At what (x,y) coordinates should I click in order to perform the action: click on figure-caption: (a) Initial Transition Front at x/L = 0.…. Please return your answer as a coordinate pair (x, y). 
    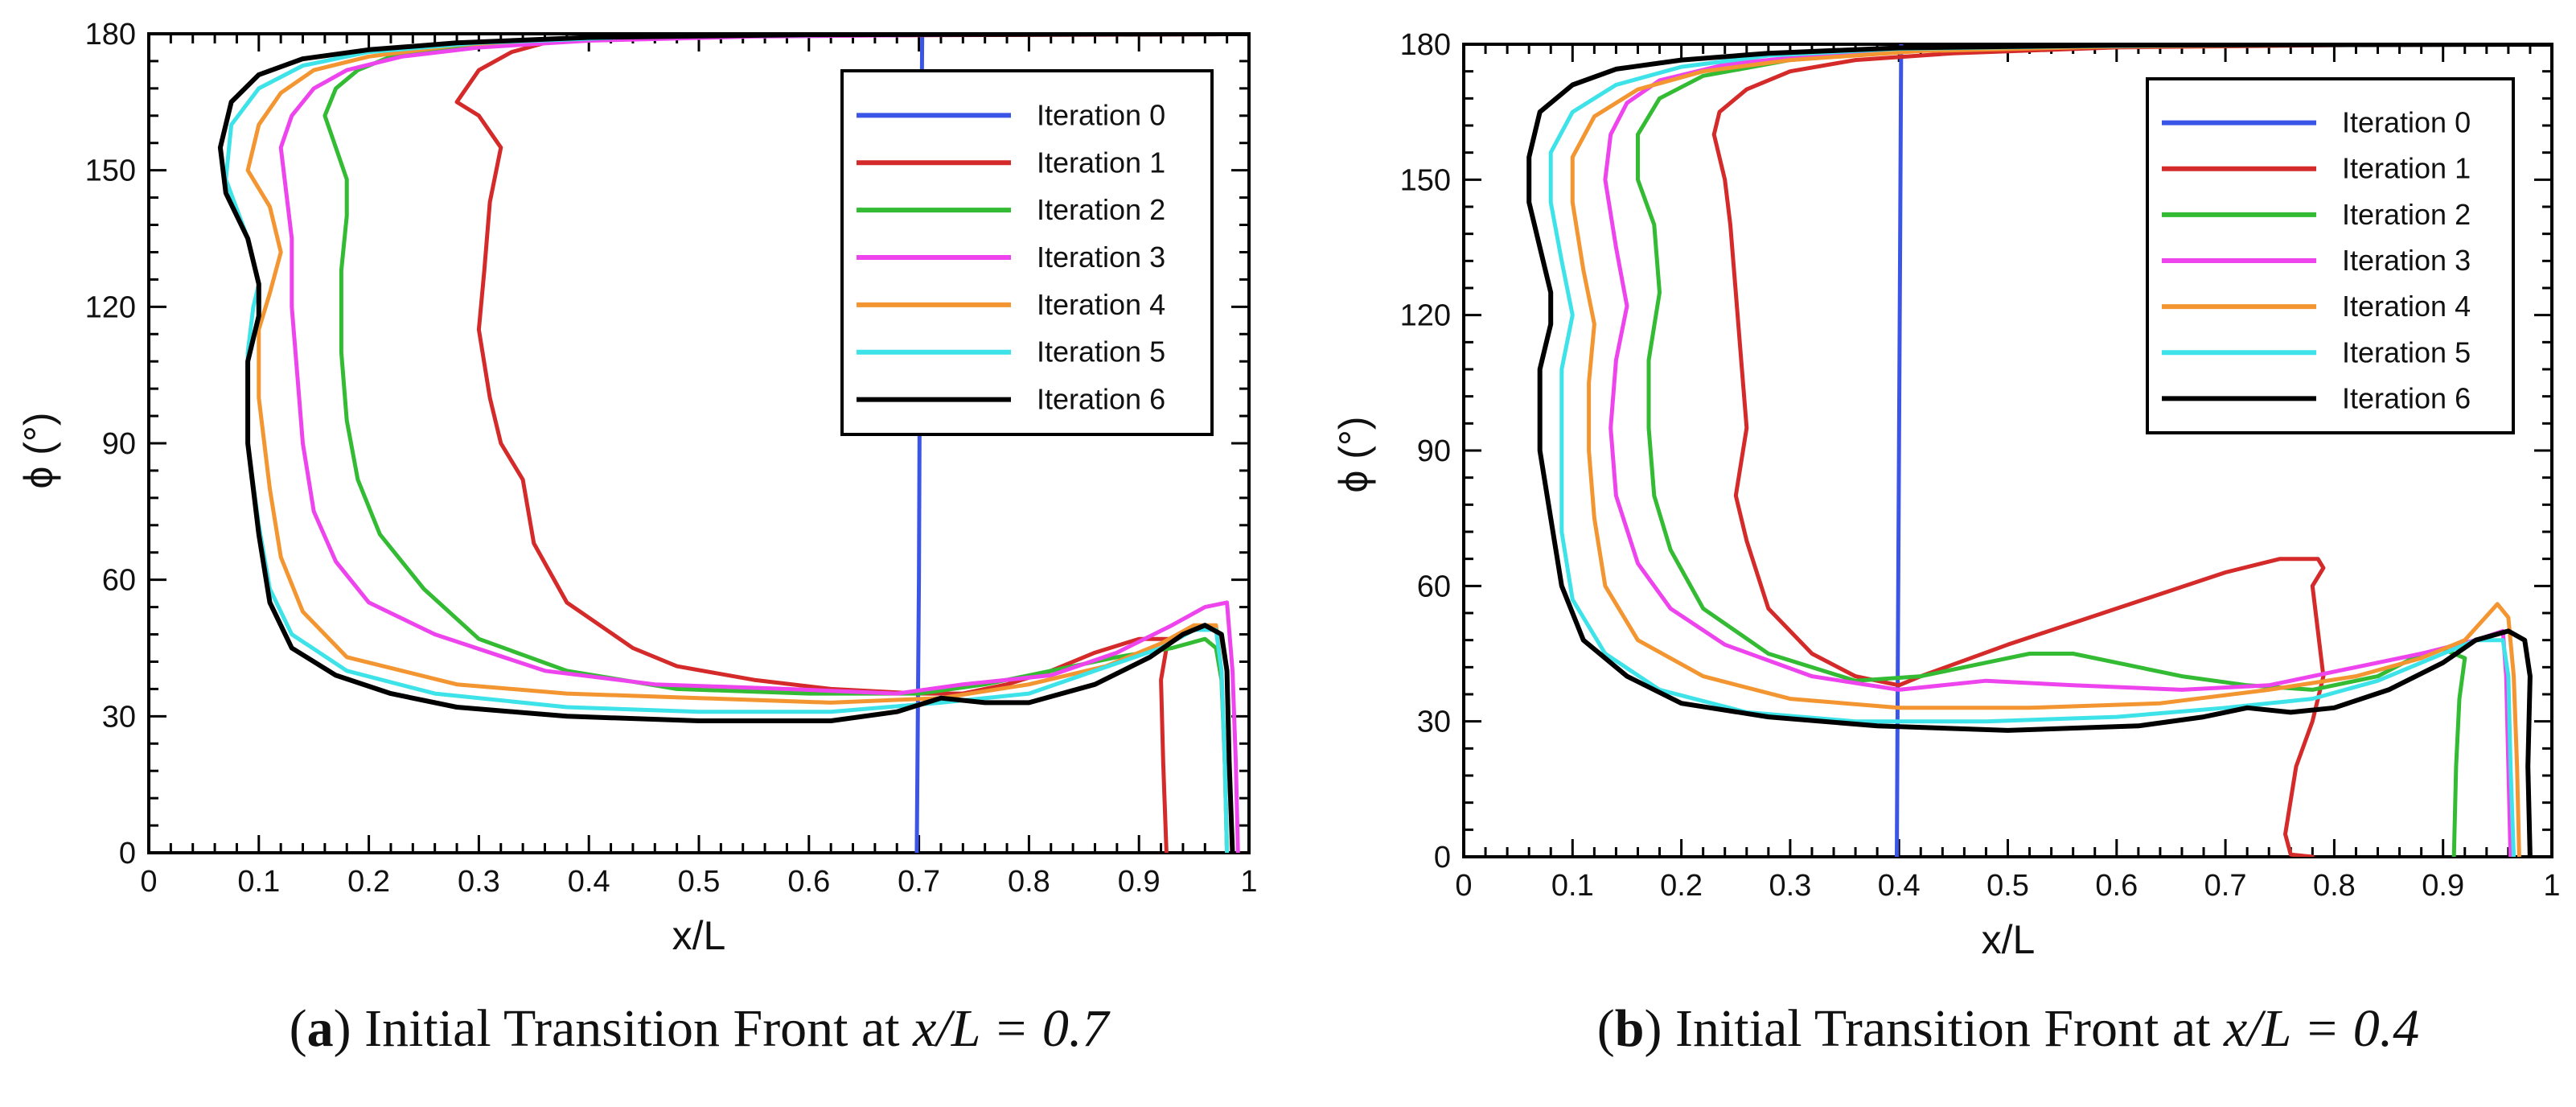
    Looking at the image, I should click on (700, 1028).